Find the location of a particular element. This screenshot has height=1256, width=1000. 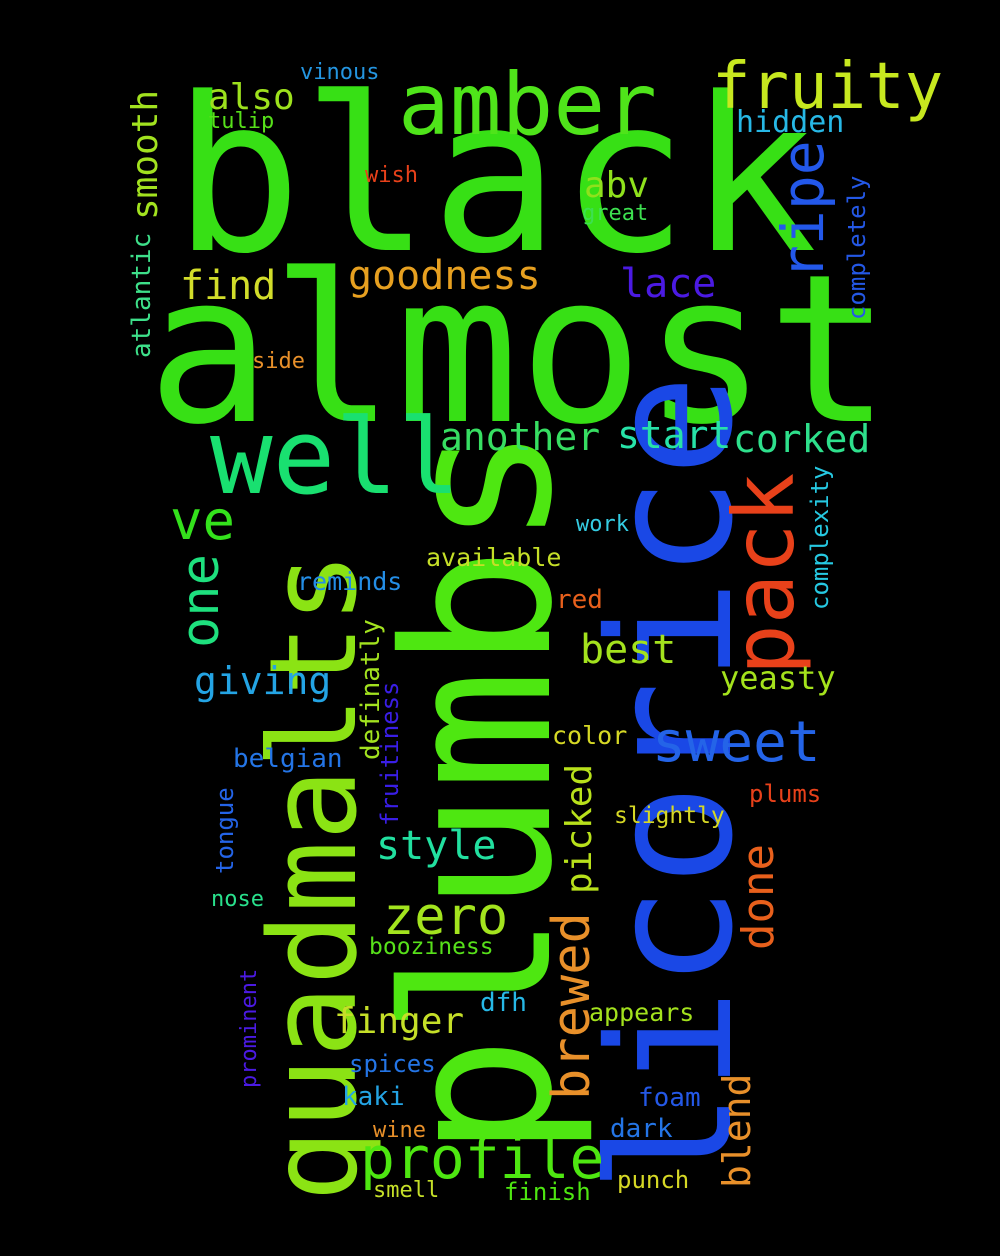

word-great: great is located at coordinates (615, 213).